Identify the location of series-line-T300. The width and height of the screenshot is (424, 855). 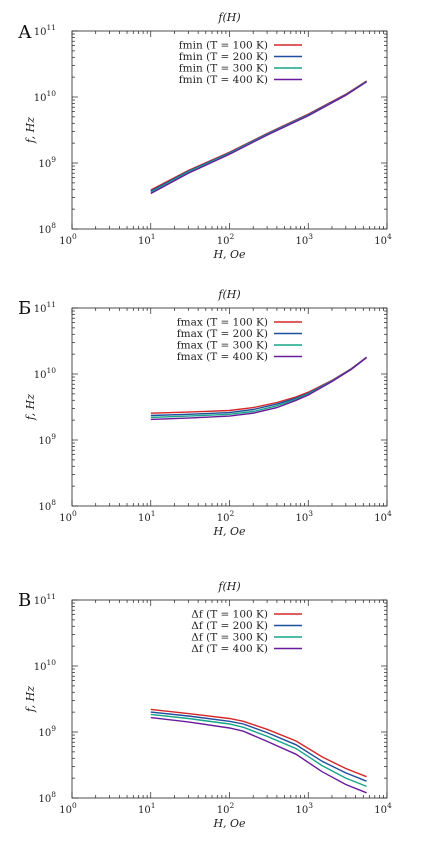
(258, 750).